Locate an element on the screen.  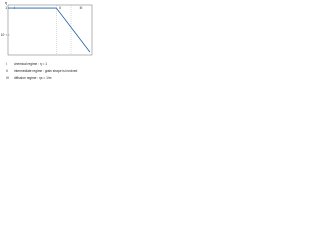
region-label: III is located at coordinates (81, 8).